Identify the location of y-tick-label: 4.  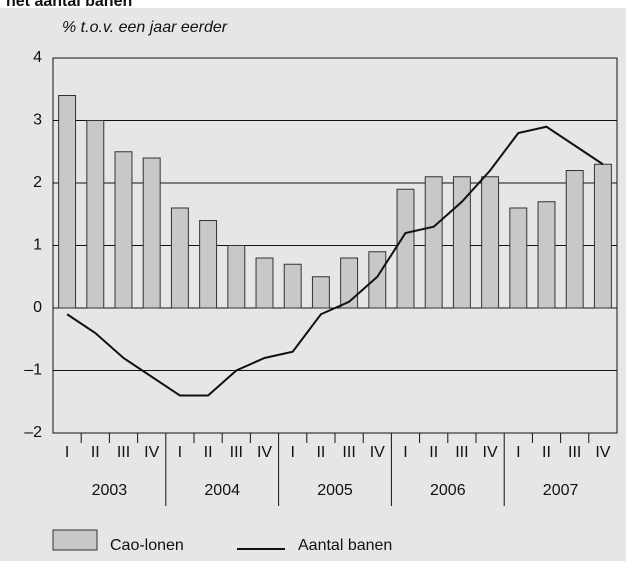
(37, 57).